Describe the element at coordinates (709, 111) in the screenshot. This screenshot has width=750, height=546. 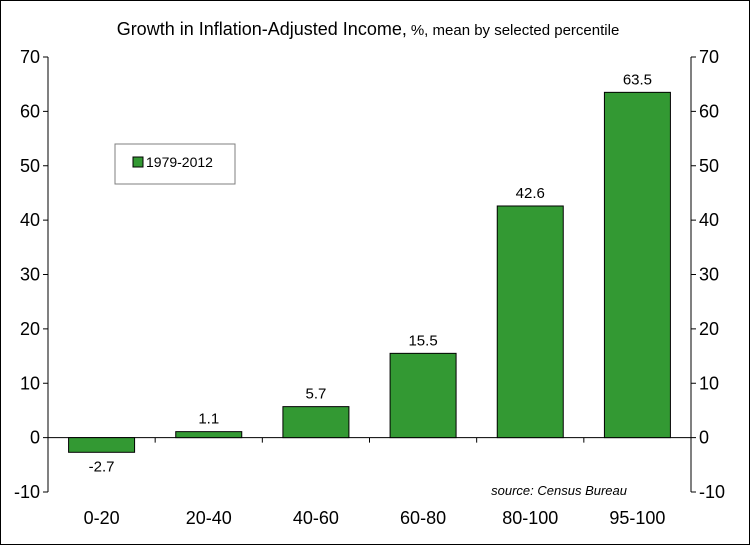
I see `y-tick-label-right: 60` at that location.